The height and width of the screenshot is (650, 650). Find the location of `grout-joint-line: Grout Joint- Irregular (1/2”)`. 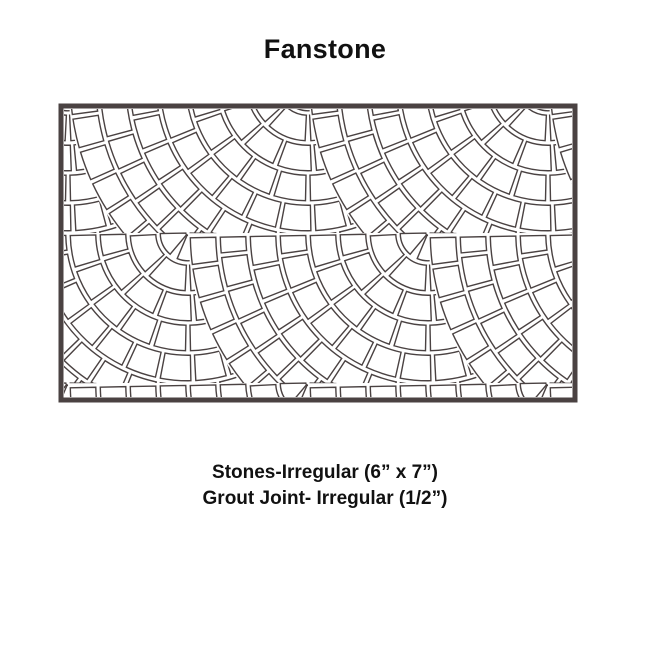

grout-joint-line: Grout Joint- Irregular (1/2”) is located at coordinates (325, 498).